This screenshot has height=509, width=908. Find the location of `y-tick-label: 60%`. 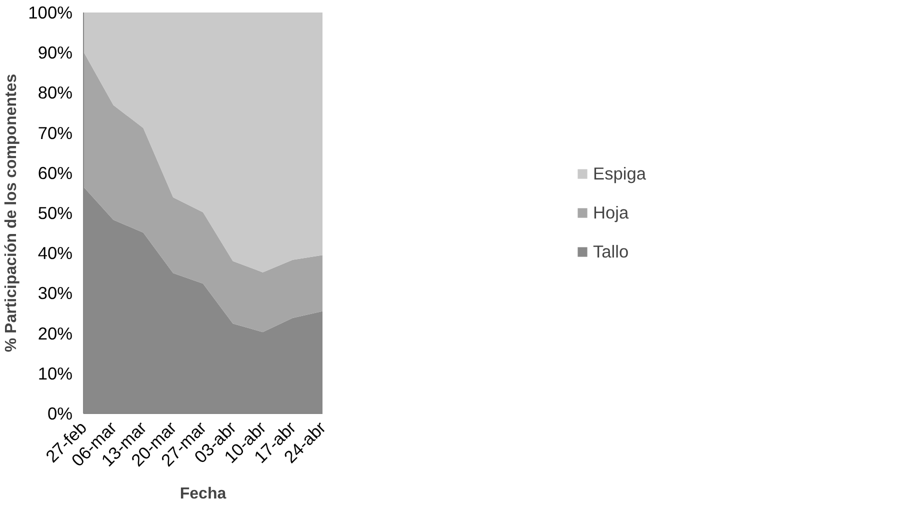

y-tick-label: 60% is located at coordinates (55, 172).